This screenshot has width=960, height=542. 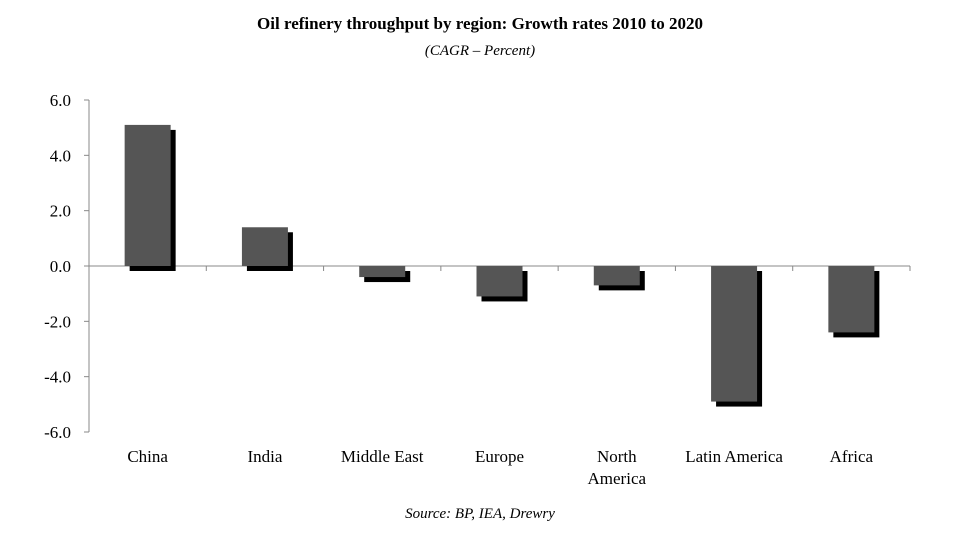 What do you see at coordinates (60, 100) in the screenshot?
I see `y-tick-label: 6.0` at bounding box center [60, 100].